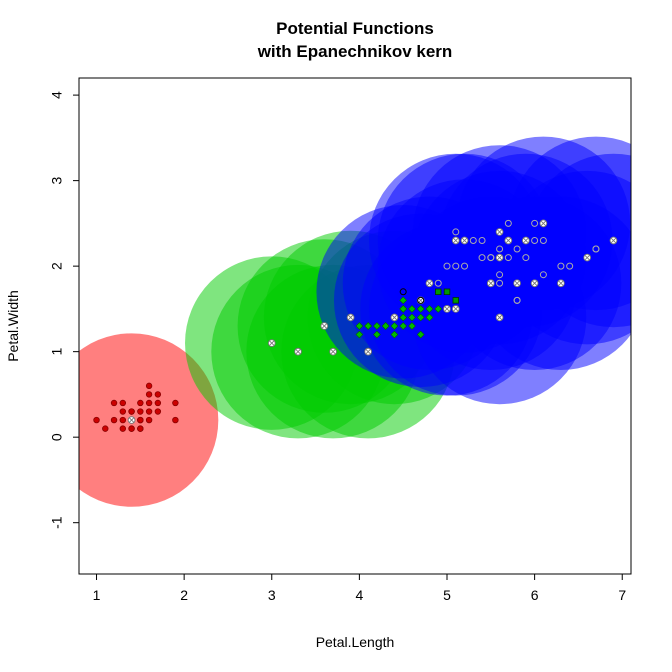  What do you see at coordinates (359, 595) in the screenshot?
I see `x-tick-label-3: 4` at bounding box center [359, 595].